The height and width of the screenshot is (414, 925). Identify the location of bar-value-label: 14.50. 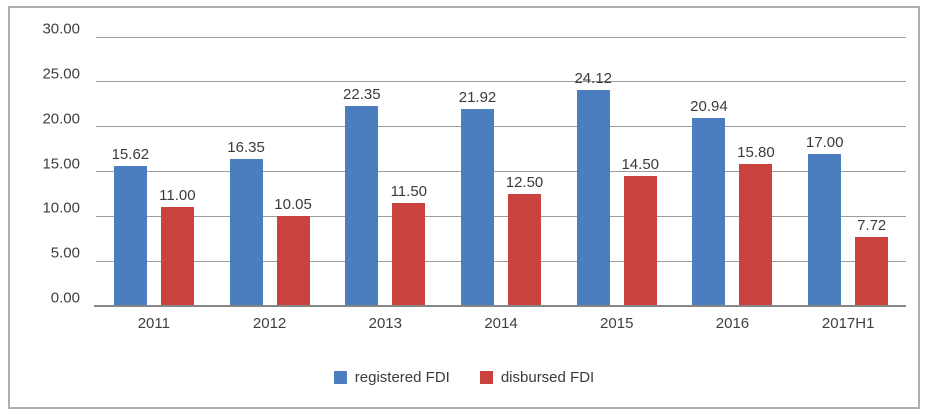
(640, 164).